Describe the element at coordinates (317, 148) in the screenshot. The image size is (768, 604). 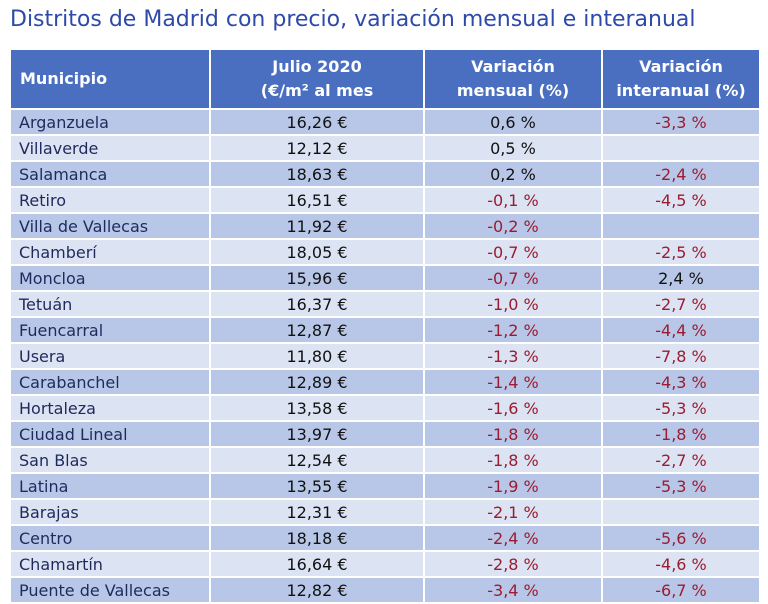
I see `cell-precio: 12,12 €` at that location.